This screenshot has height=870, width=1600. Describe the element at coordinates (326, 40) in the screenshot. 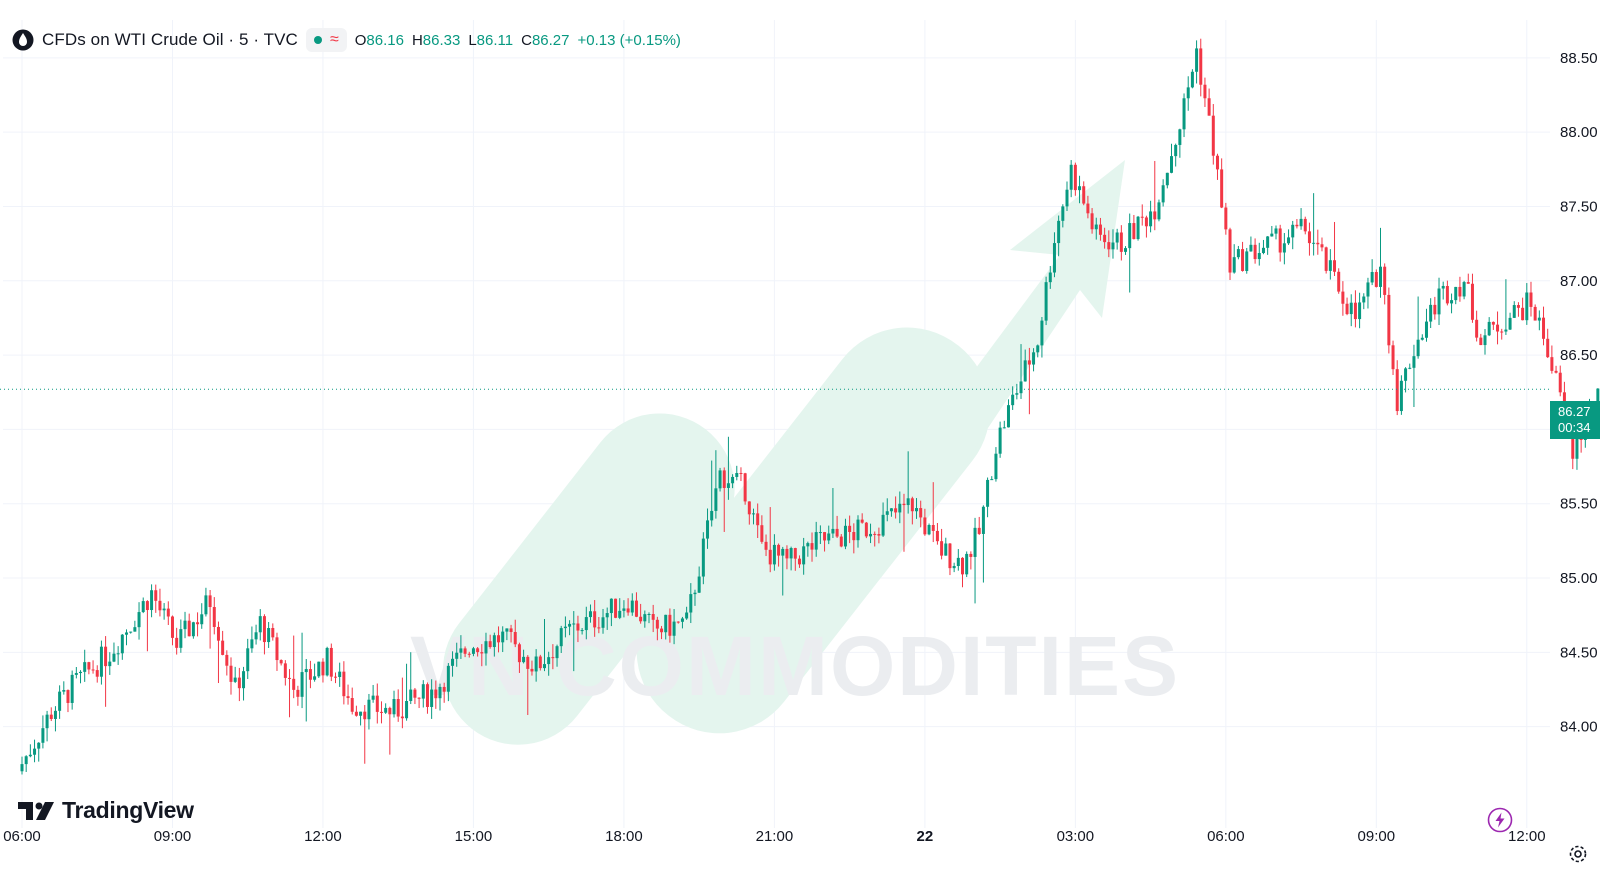

I see `status-pill: ≈` at that location.